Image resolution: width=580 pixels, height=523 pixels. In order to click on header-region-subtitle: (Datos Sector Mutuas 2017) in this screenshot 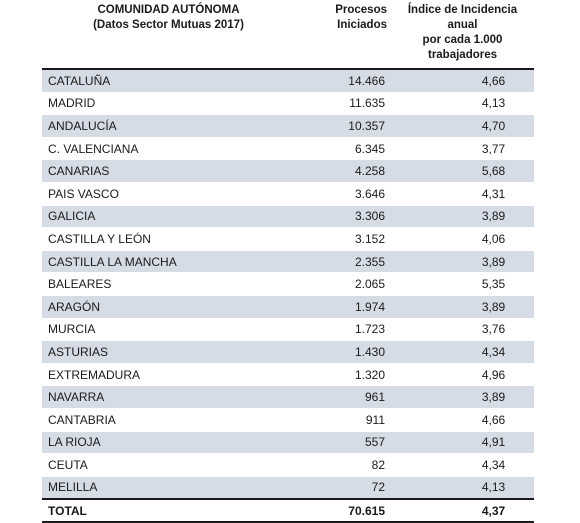, I will do `click(168, 25)`.